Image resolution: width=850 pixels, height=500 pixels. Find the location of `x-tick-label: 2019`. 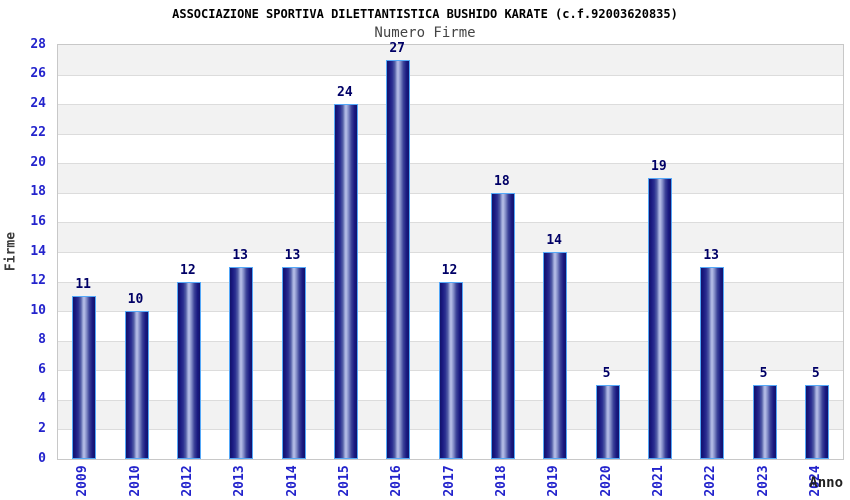

x-tick-label: 2019 is located at coordinates (554, 481).